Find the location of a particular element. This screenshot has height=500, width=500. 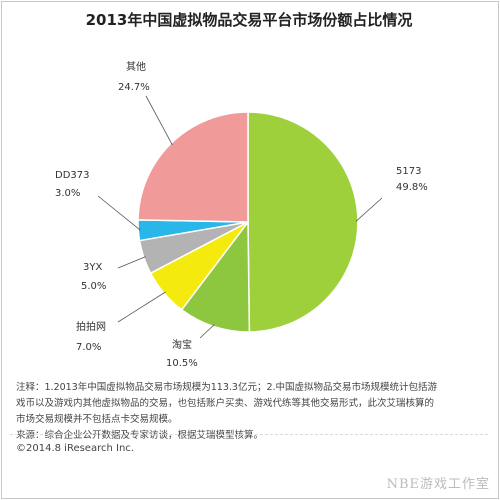

watermark: NBE游戏工作室 is located at coordinates (438, 484).